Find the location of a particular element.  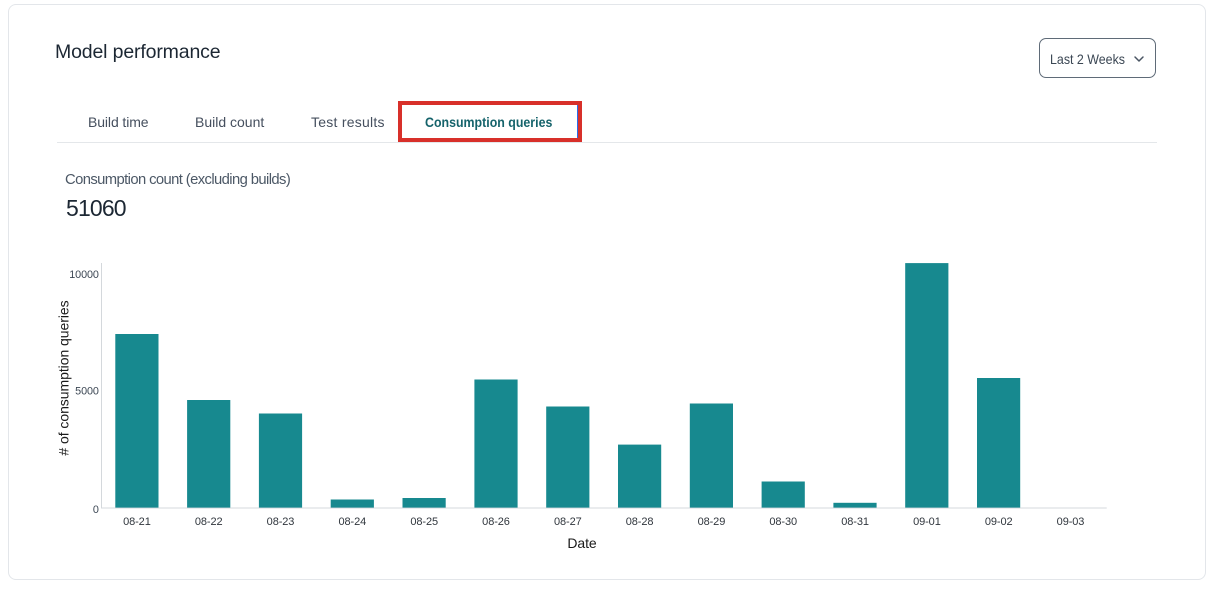

svg-text: 08-21 is located at coordinates (137, 522).